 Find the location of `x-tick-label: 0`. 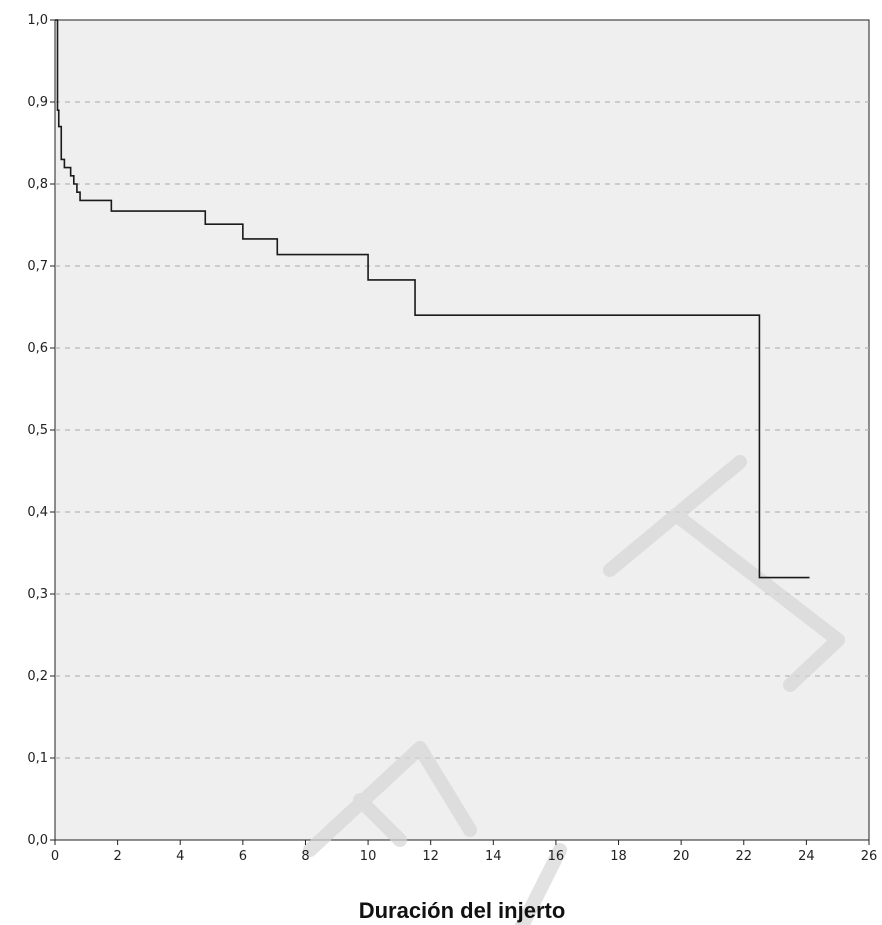

x-tick-label: 0 is located at coordinates (55, 856).